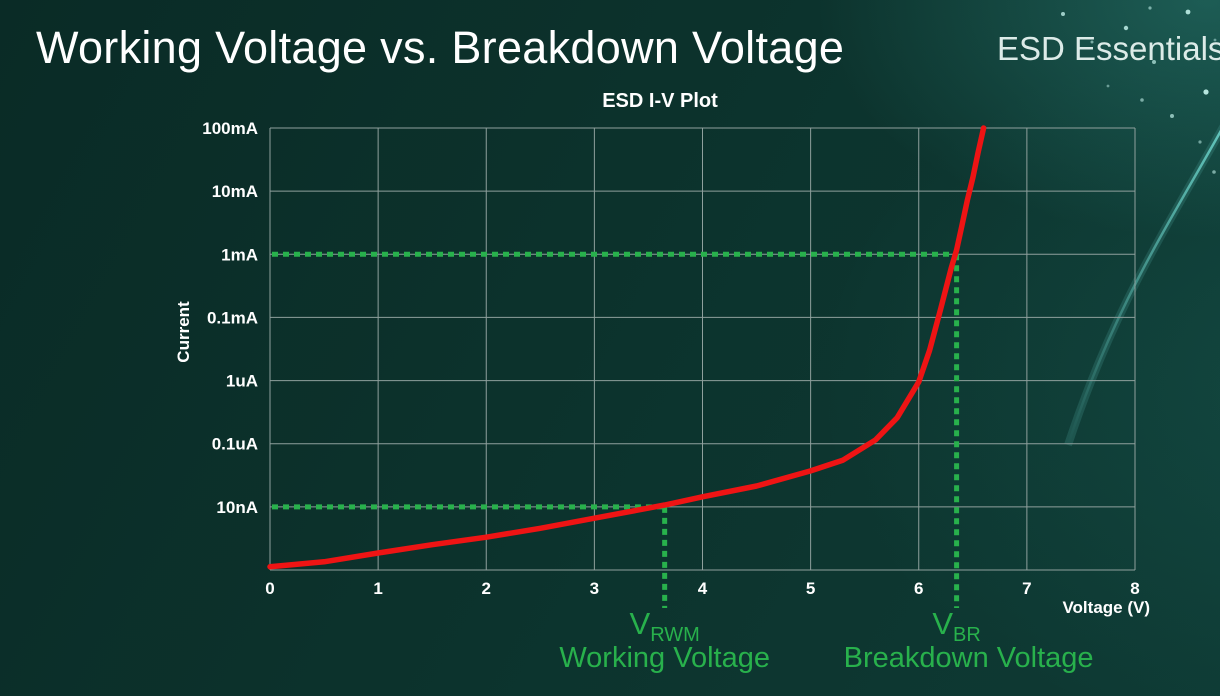  I want to click on vrwm-marker-label: VRWM, so click(665, 626).